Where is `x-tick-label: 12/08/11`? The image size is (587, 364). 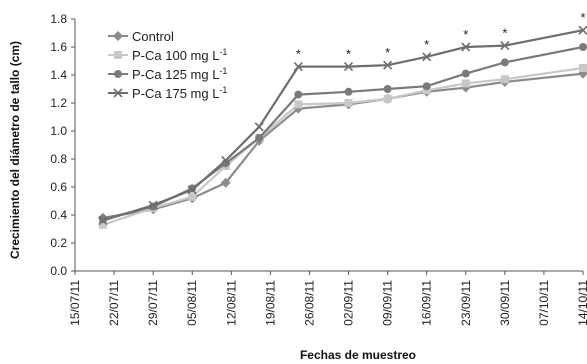
x-tick-label: 12/08/11 is located at coordinates (231, 303).